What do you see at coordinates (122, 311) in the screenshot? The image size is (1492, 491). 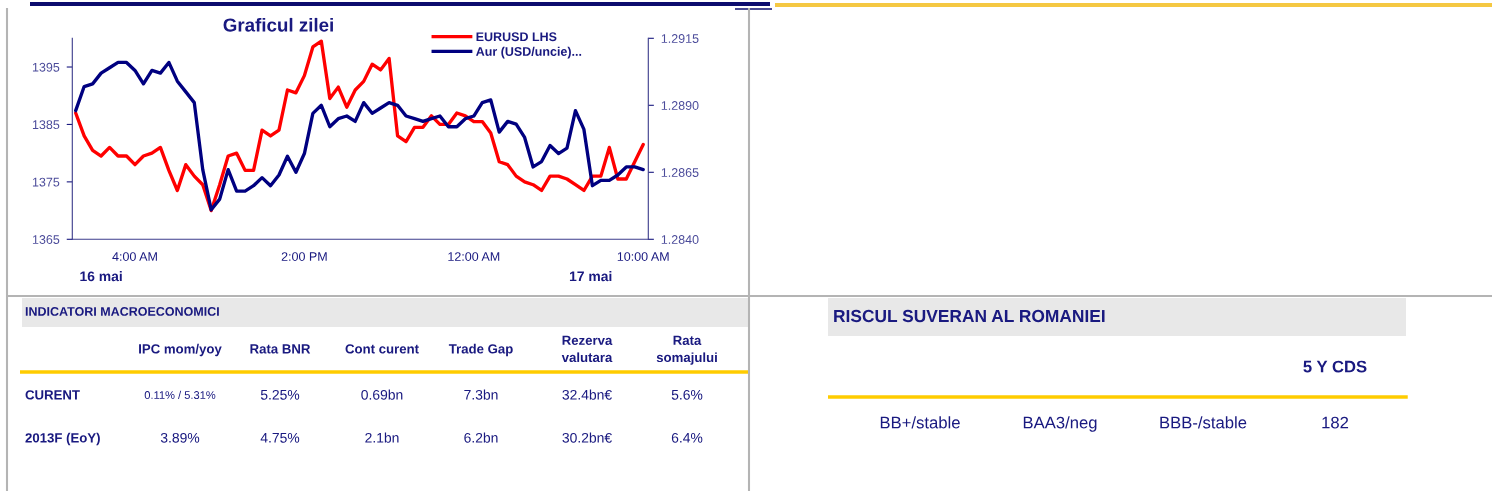 I see `text: INDICATORI MACROECONOMICI` at bounding box center [122, 311].